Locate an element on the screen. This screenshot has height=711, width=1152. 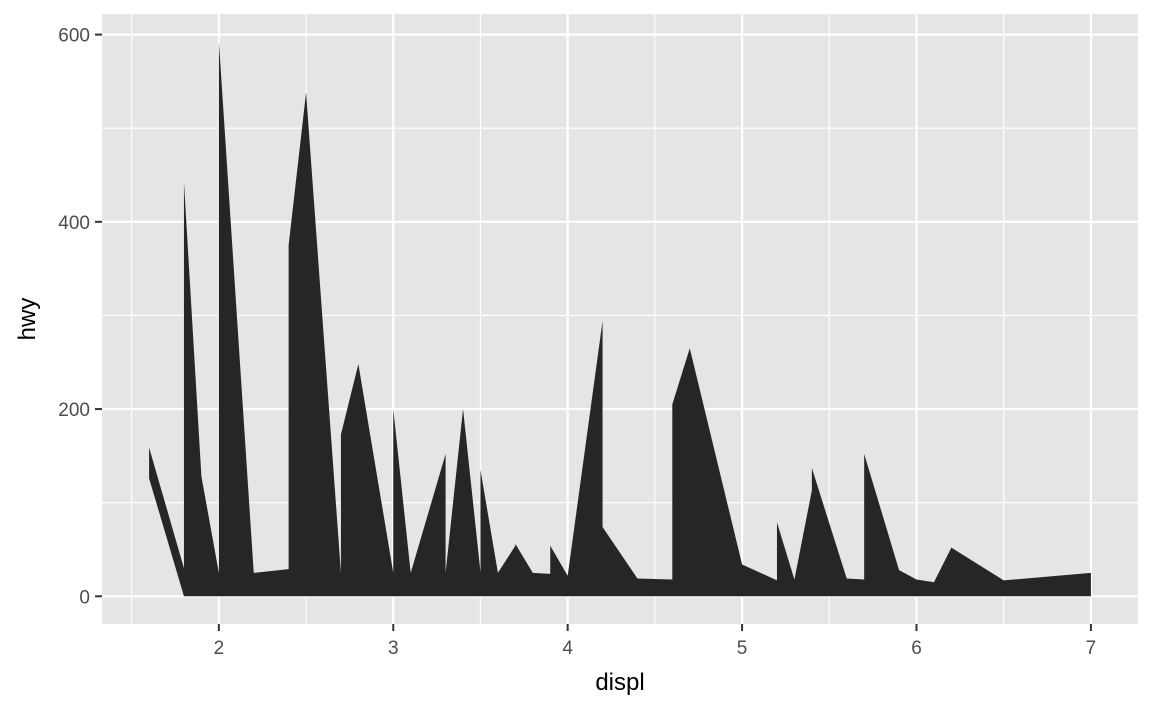
x-tick-label-4: 6 is located at coordinates (916, 648).